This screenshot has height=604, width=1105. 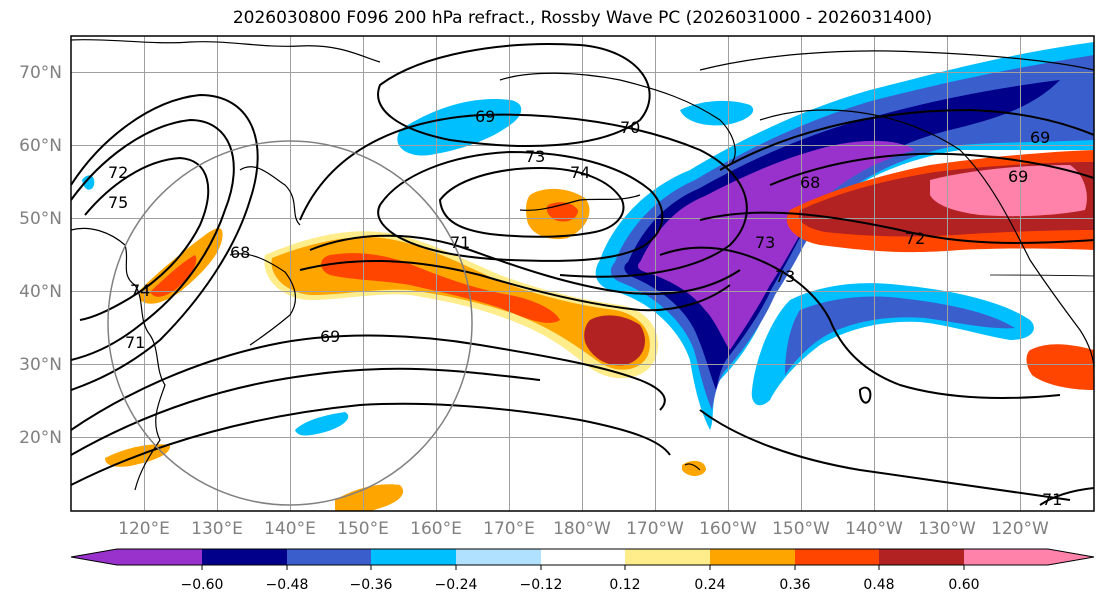 I want to click on colorbar-outline, so click(x=582, y=557).